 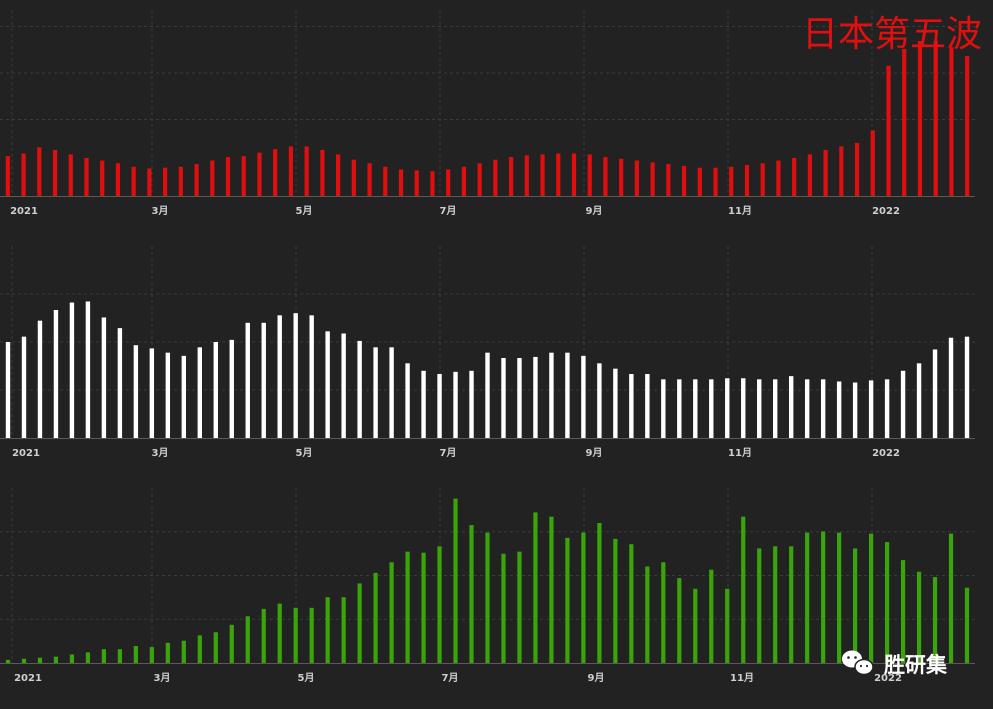 I want to click on x-tick-label: 2021, so click(x=28, y=678).